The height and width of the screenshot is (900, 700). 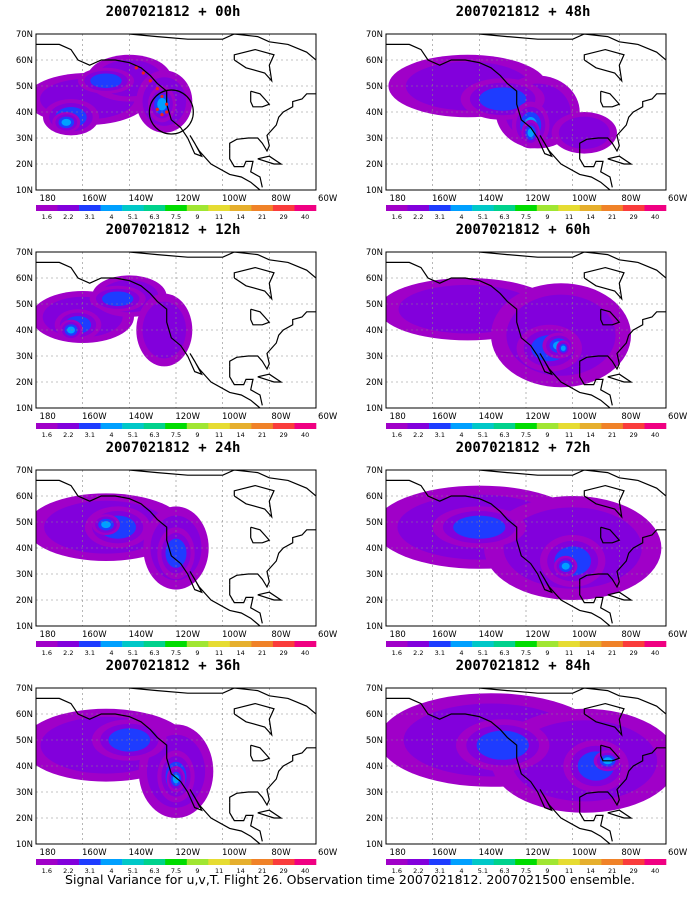 I want to click on latitude-label: 20N, so click(x=374, y=601).